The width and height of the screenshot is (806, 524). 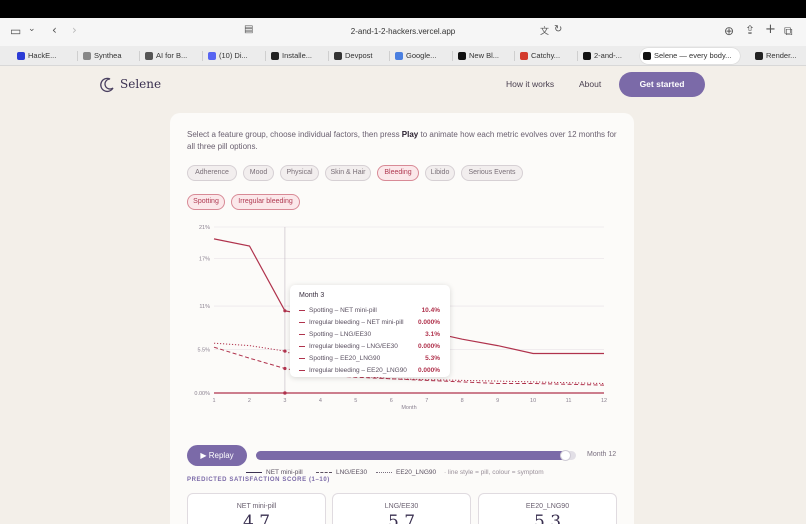 I want to click on tooltip-row: Spotting – EE20_LNG90 5.3%, so click(x=373, y=358).